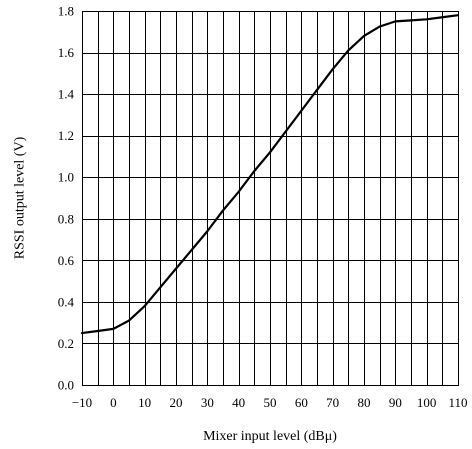  Describe the element at coordinates (66, 177) in the screenshot. I see `y-tick-label: 1.0` at that location.